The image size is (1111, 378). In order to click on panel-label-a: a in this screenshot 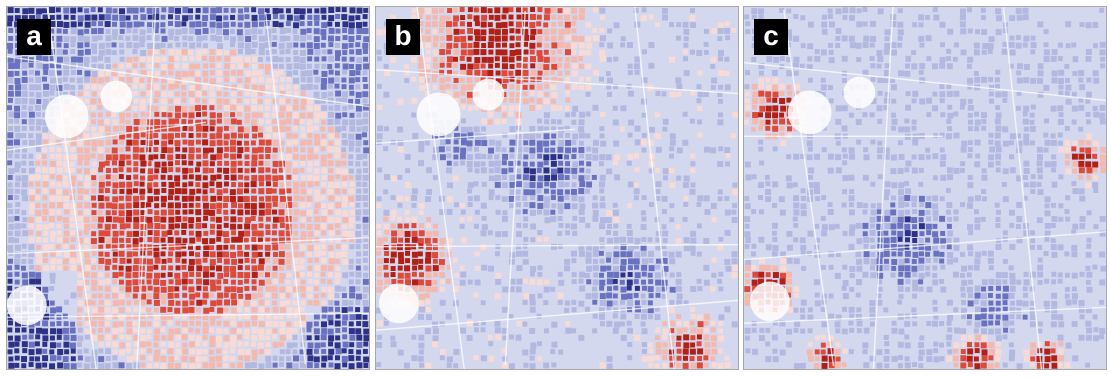, I will do `click(34, 37)`.